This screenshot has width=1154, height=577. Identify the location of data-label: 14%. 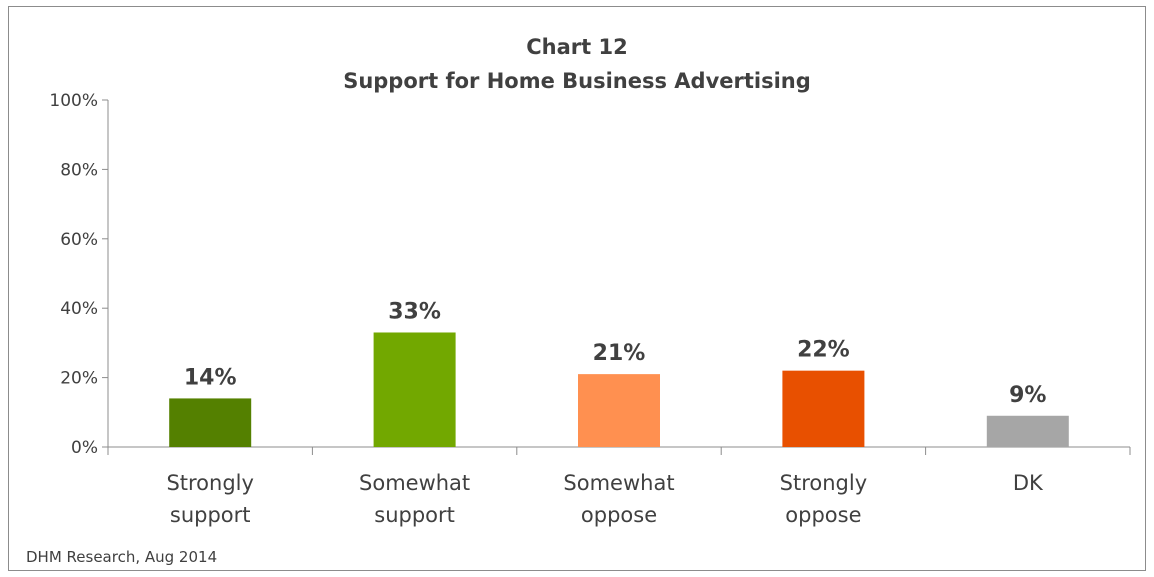
(210, 377).